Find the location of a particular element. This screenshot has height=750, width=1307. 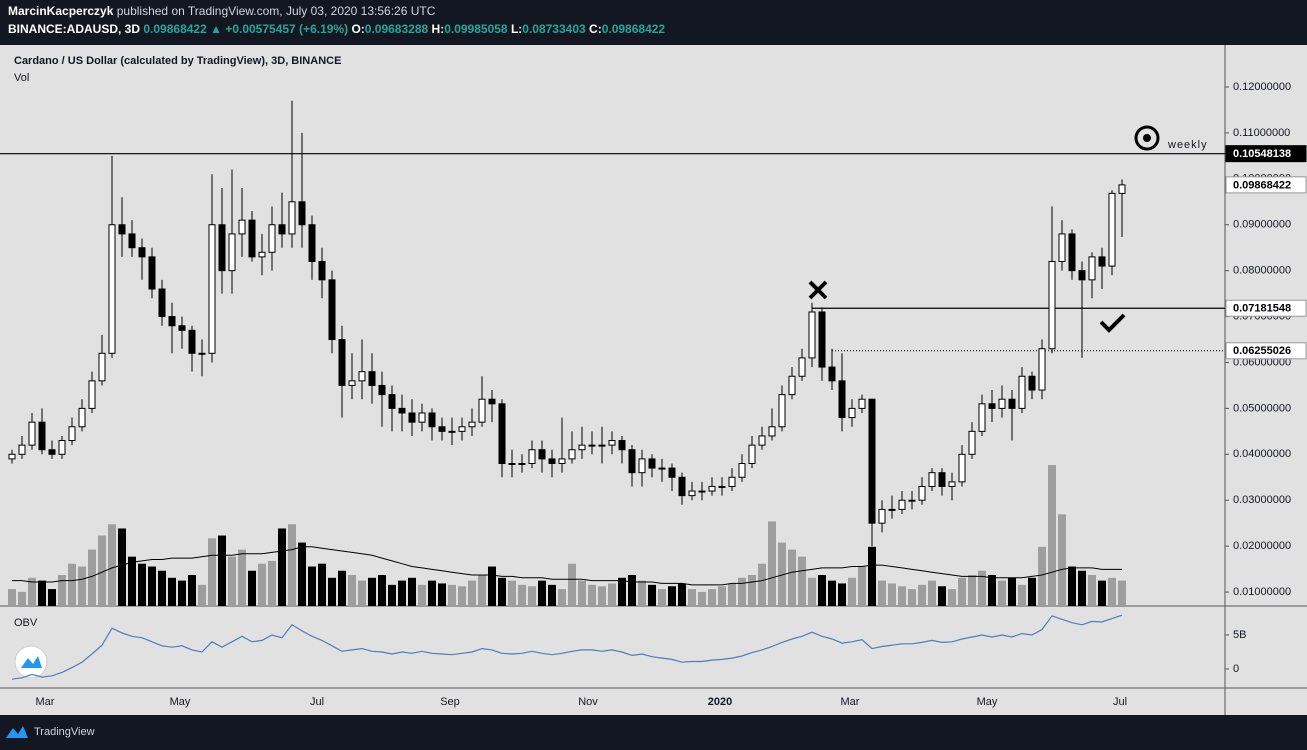

x-tick-label: 2020 is located at coordinates (720, 702).